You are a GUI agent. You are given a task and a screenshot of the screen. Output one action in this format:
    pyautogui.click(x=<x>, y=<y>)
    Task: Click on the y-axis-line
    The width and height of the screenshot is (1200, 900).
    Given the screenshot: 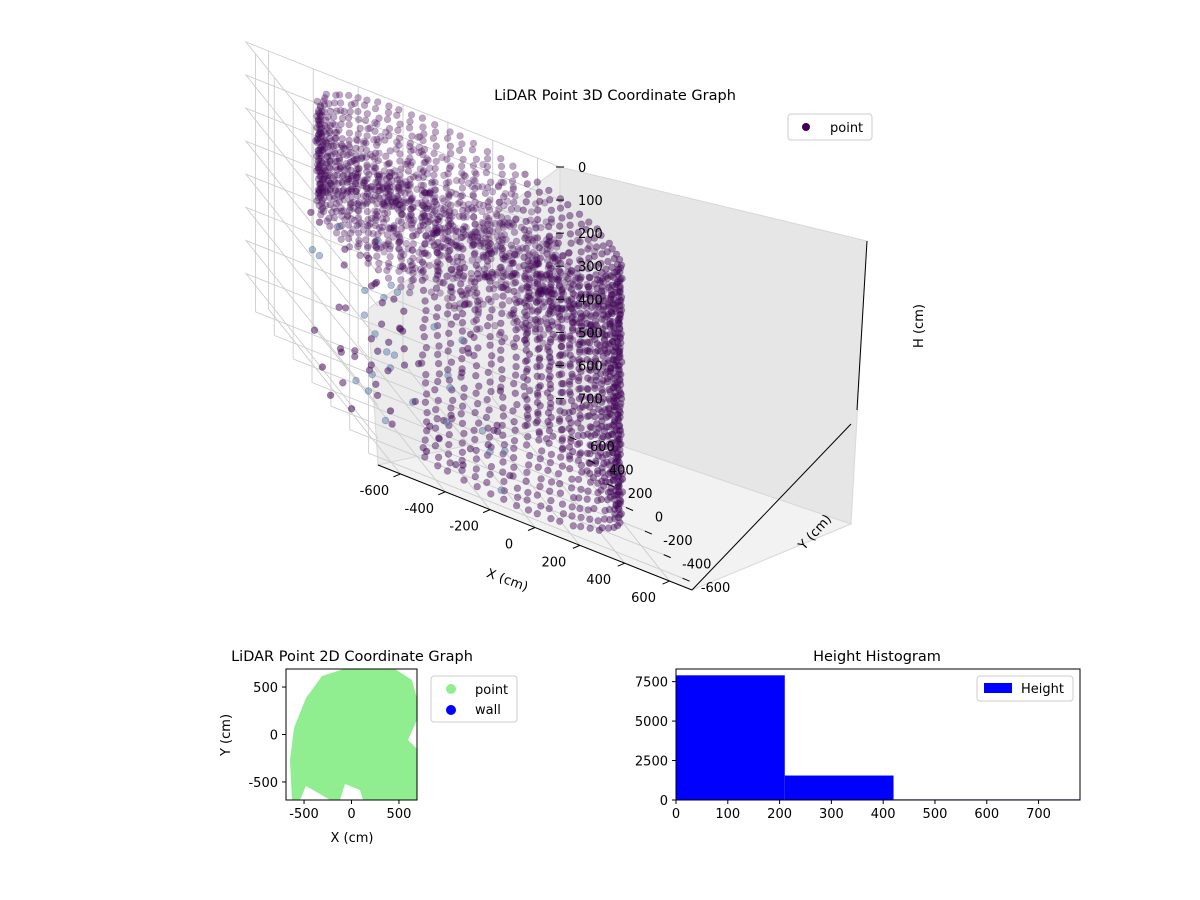 What is the action you would take?
    pyautogui.click(x=771, y=507)
    